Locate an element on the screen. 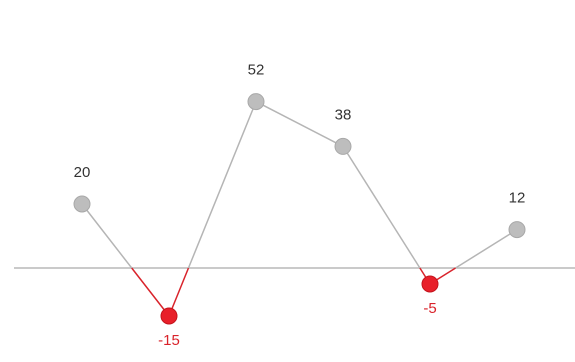  line-segment-0-b is located at coordinates (150, 292).